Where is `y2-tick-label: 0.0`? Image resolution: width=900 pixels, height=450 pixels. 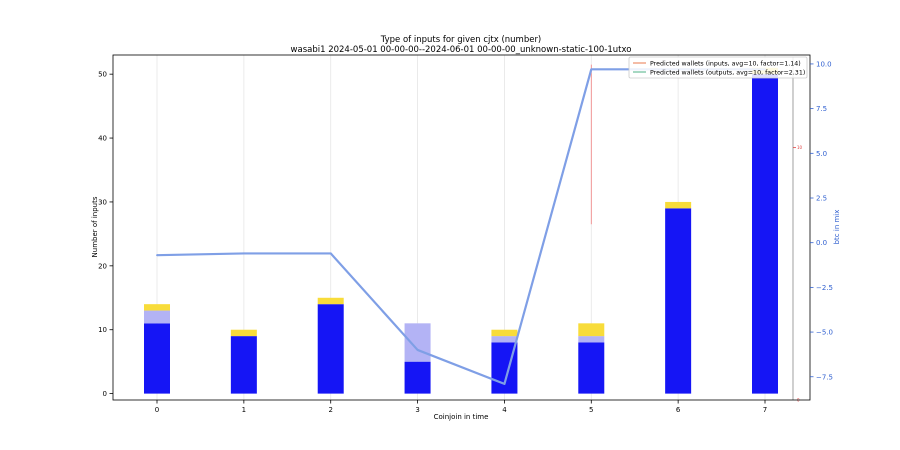
y2-tick-label: 0.0 is located at coordinates (821, 243).